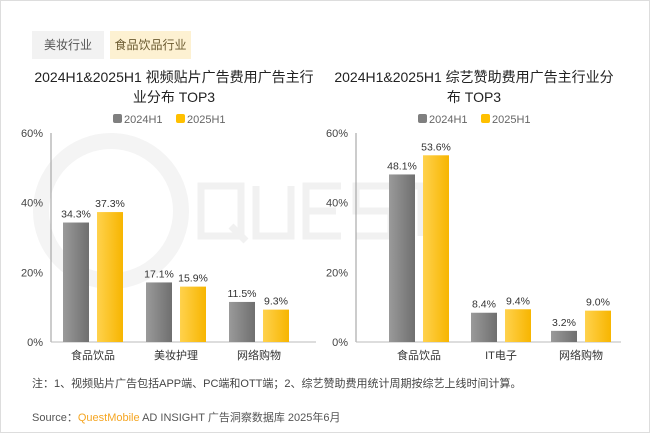 This screenshot has width=650, height=433. What do you see at coordinates (402, 166) in the screenshot?
I see `data-label: 48.1%` at bounding box center [402, 166].